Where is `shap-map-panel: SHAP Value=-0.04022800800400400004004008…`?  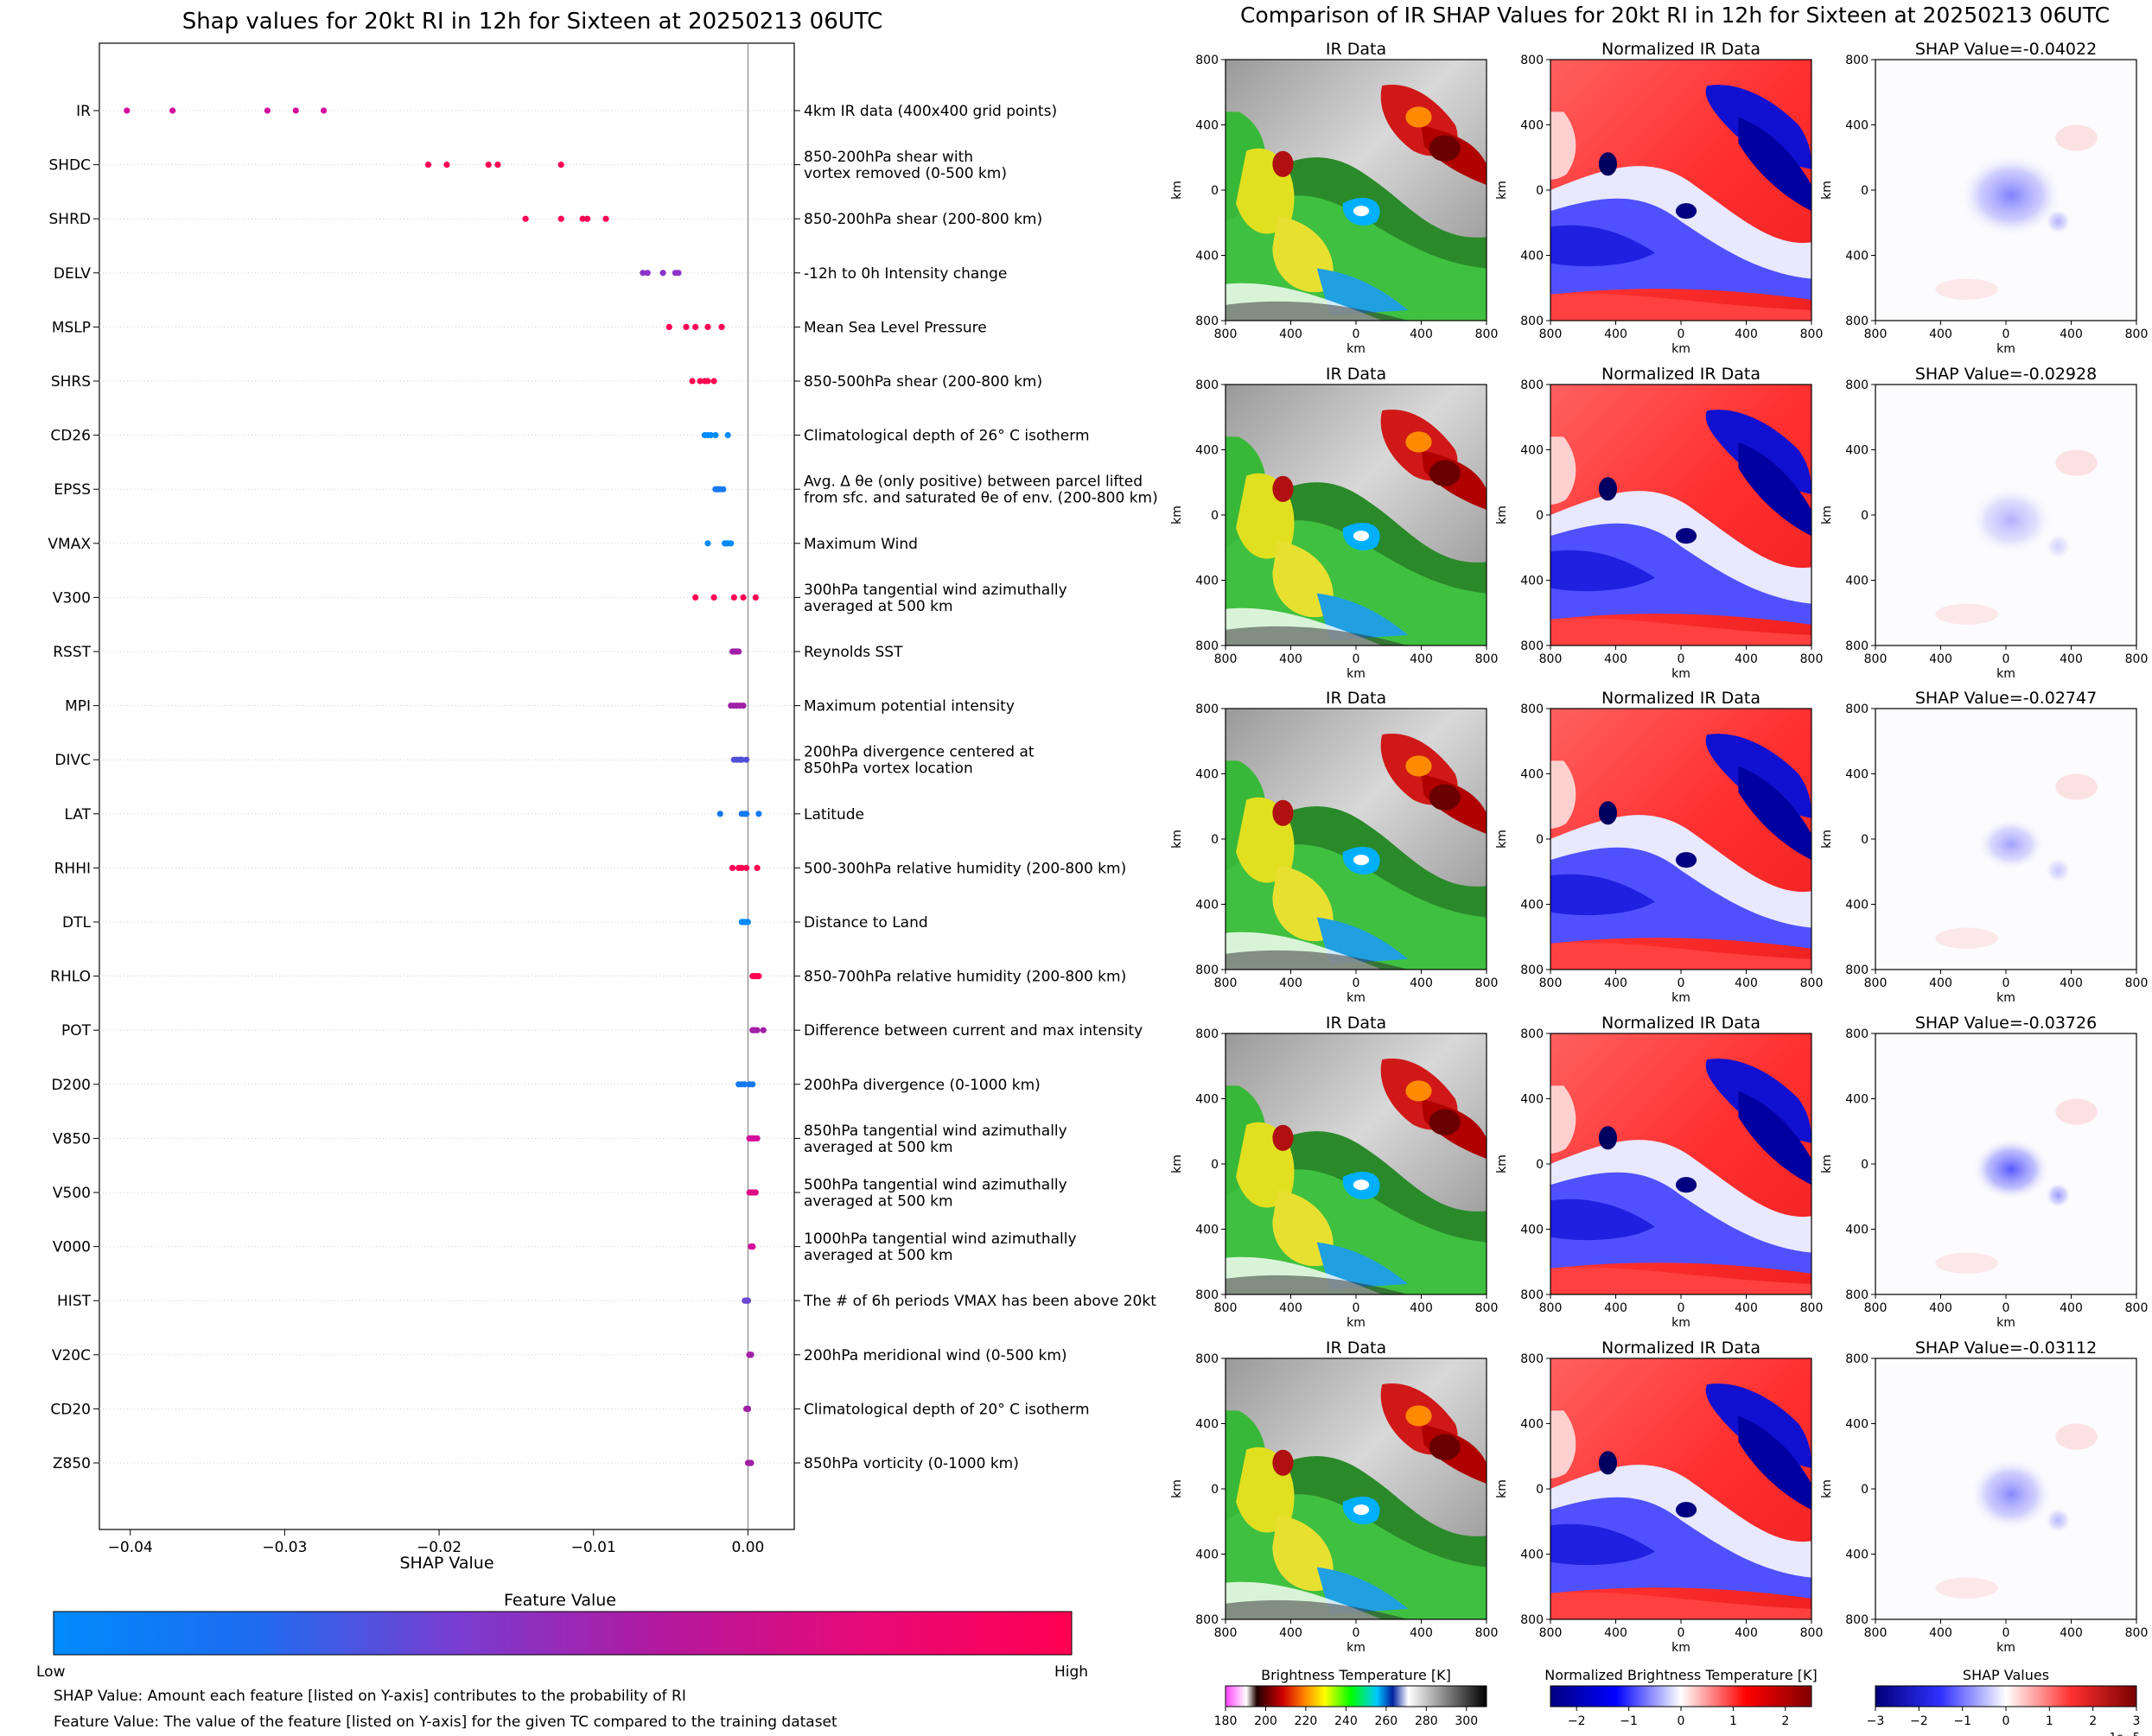 shap-map-panel: SHAP Value=-0.04022800800400400004004008… is located at coordinates (1984, 198).